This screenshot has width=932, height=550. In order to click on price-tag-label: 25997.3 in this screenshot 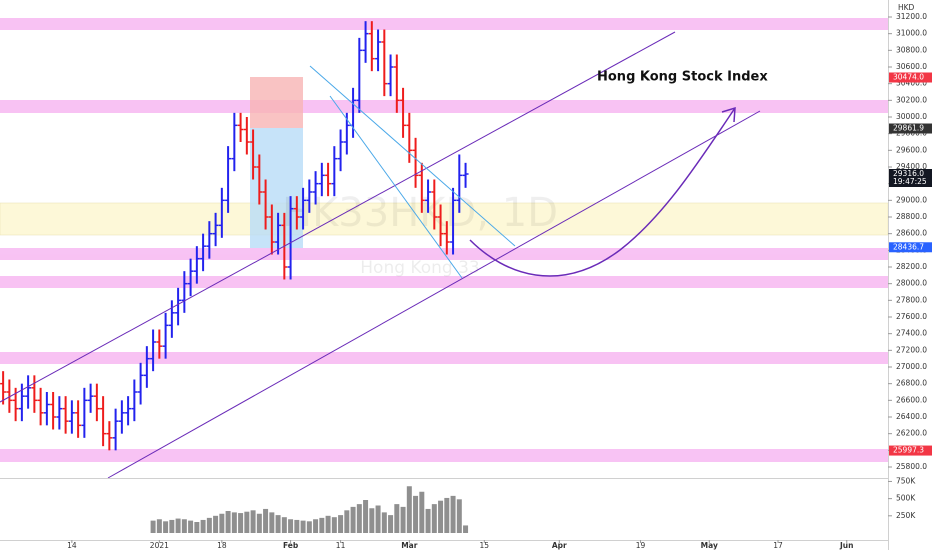, I will do `click(908, 450)`.